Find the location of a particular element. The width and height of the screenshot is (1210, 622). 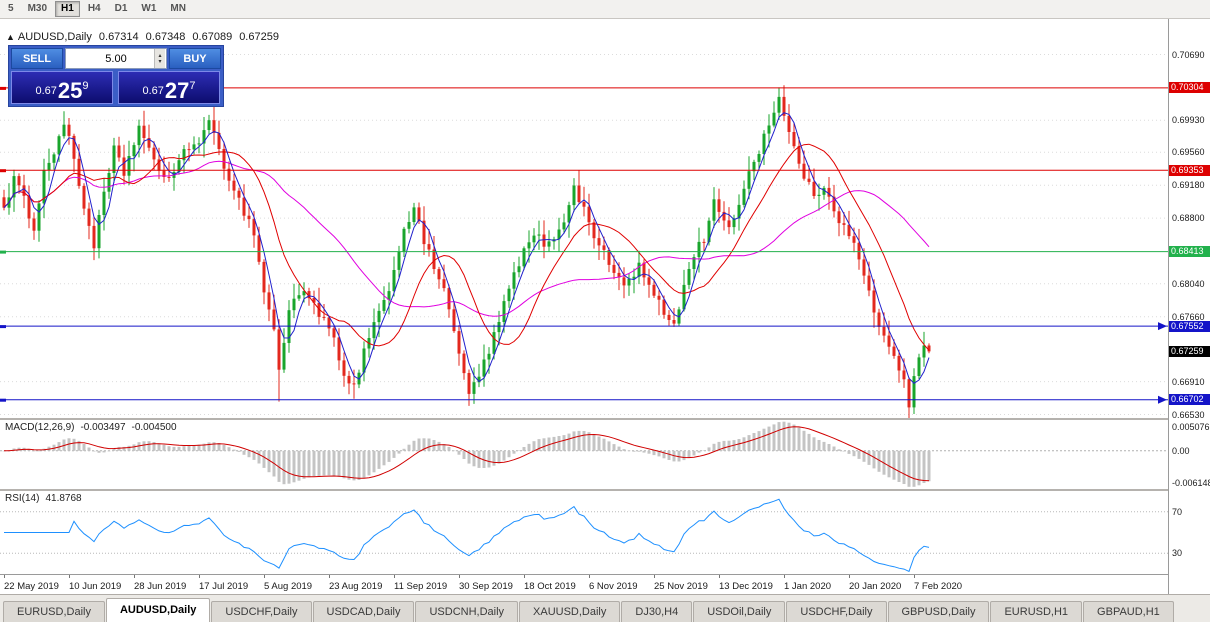

buy-button: BUY is located at coordinates (195, 58).